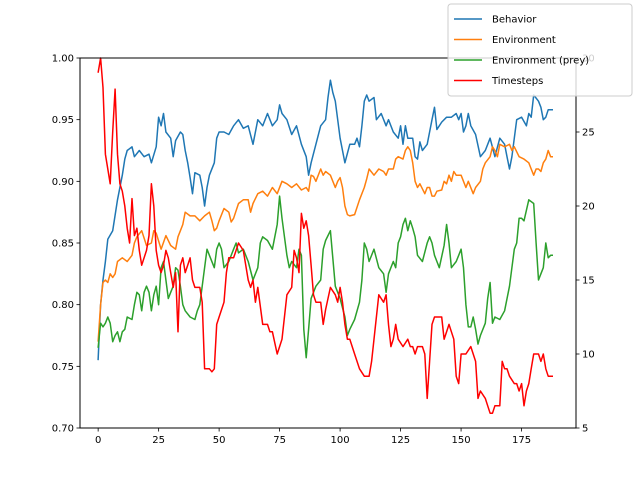  I want to click on y-tick-label: 0.70, so click(63, 429).